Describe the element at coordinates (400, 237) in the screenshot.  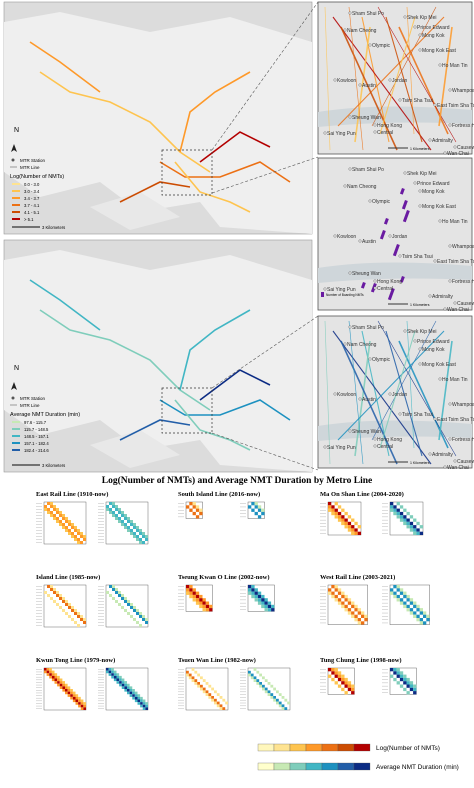
I see `place-label: Jordan` at that location.